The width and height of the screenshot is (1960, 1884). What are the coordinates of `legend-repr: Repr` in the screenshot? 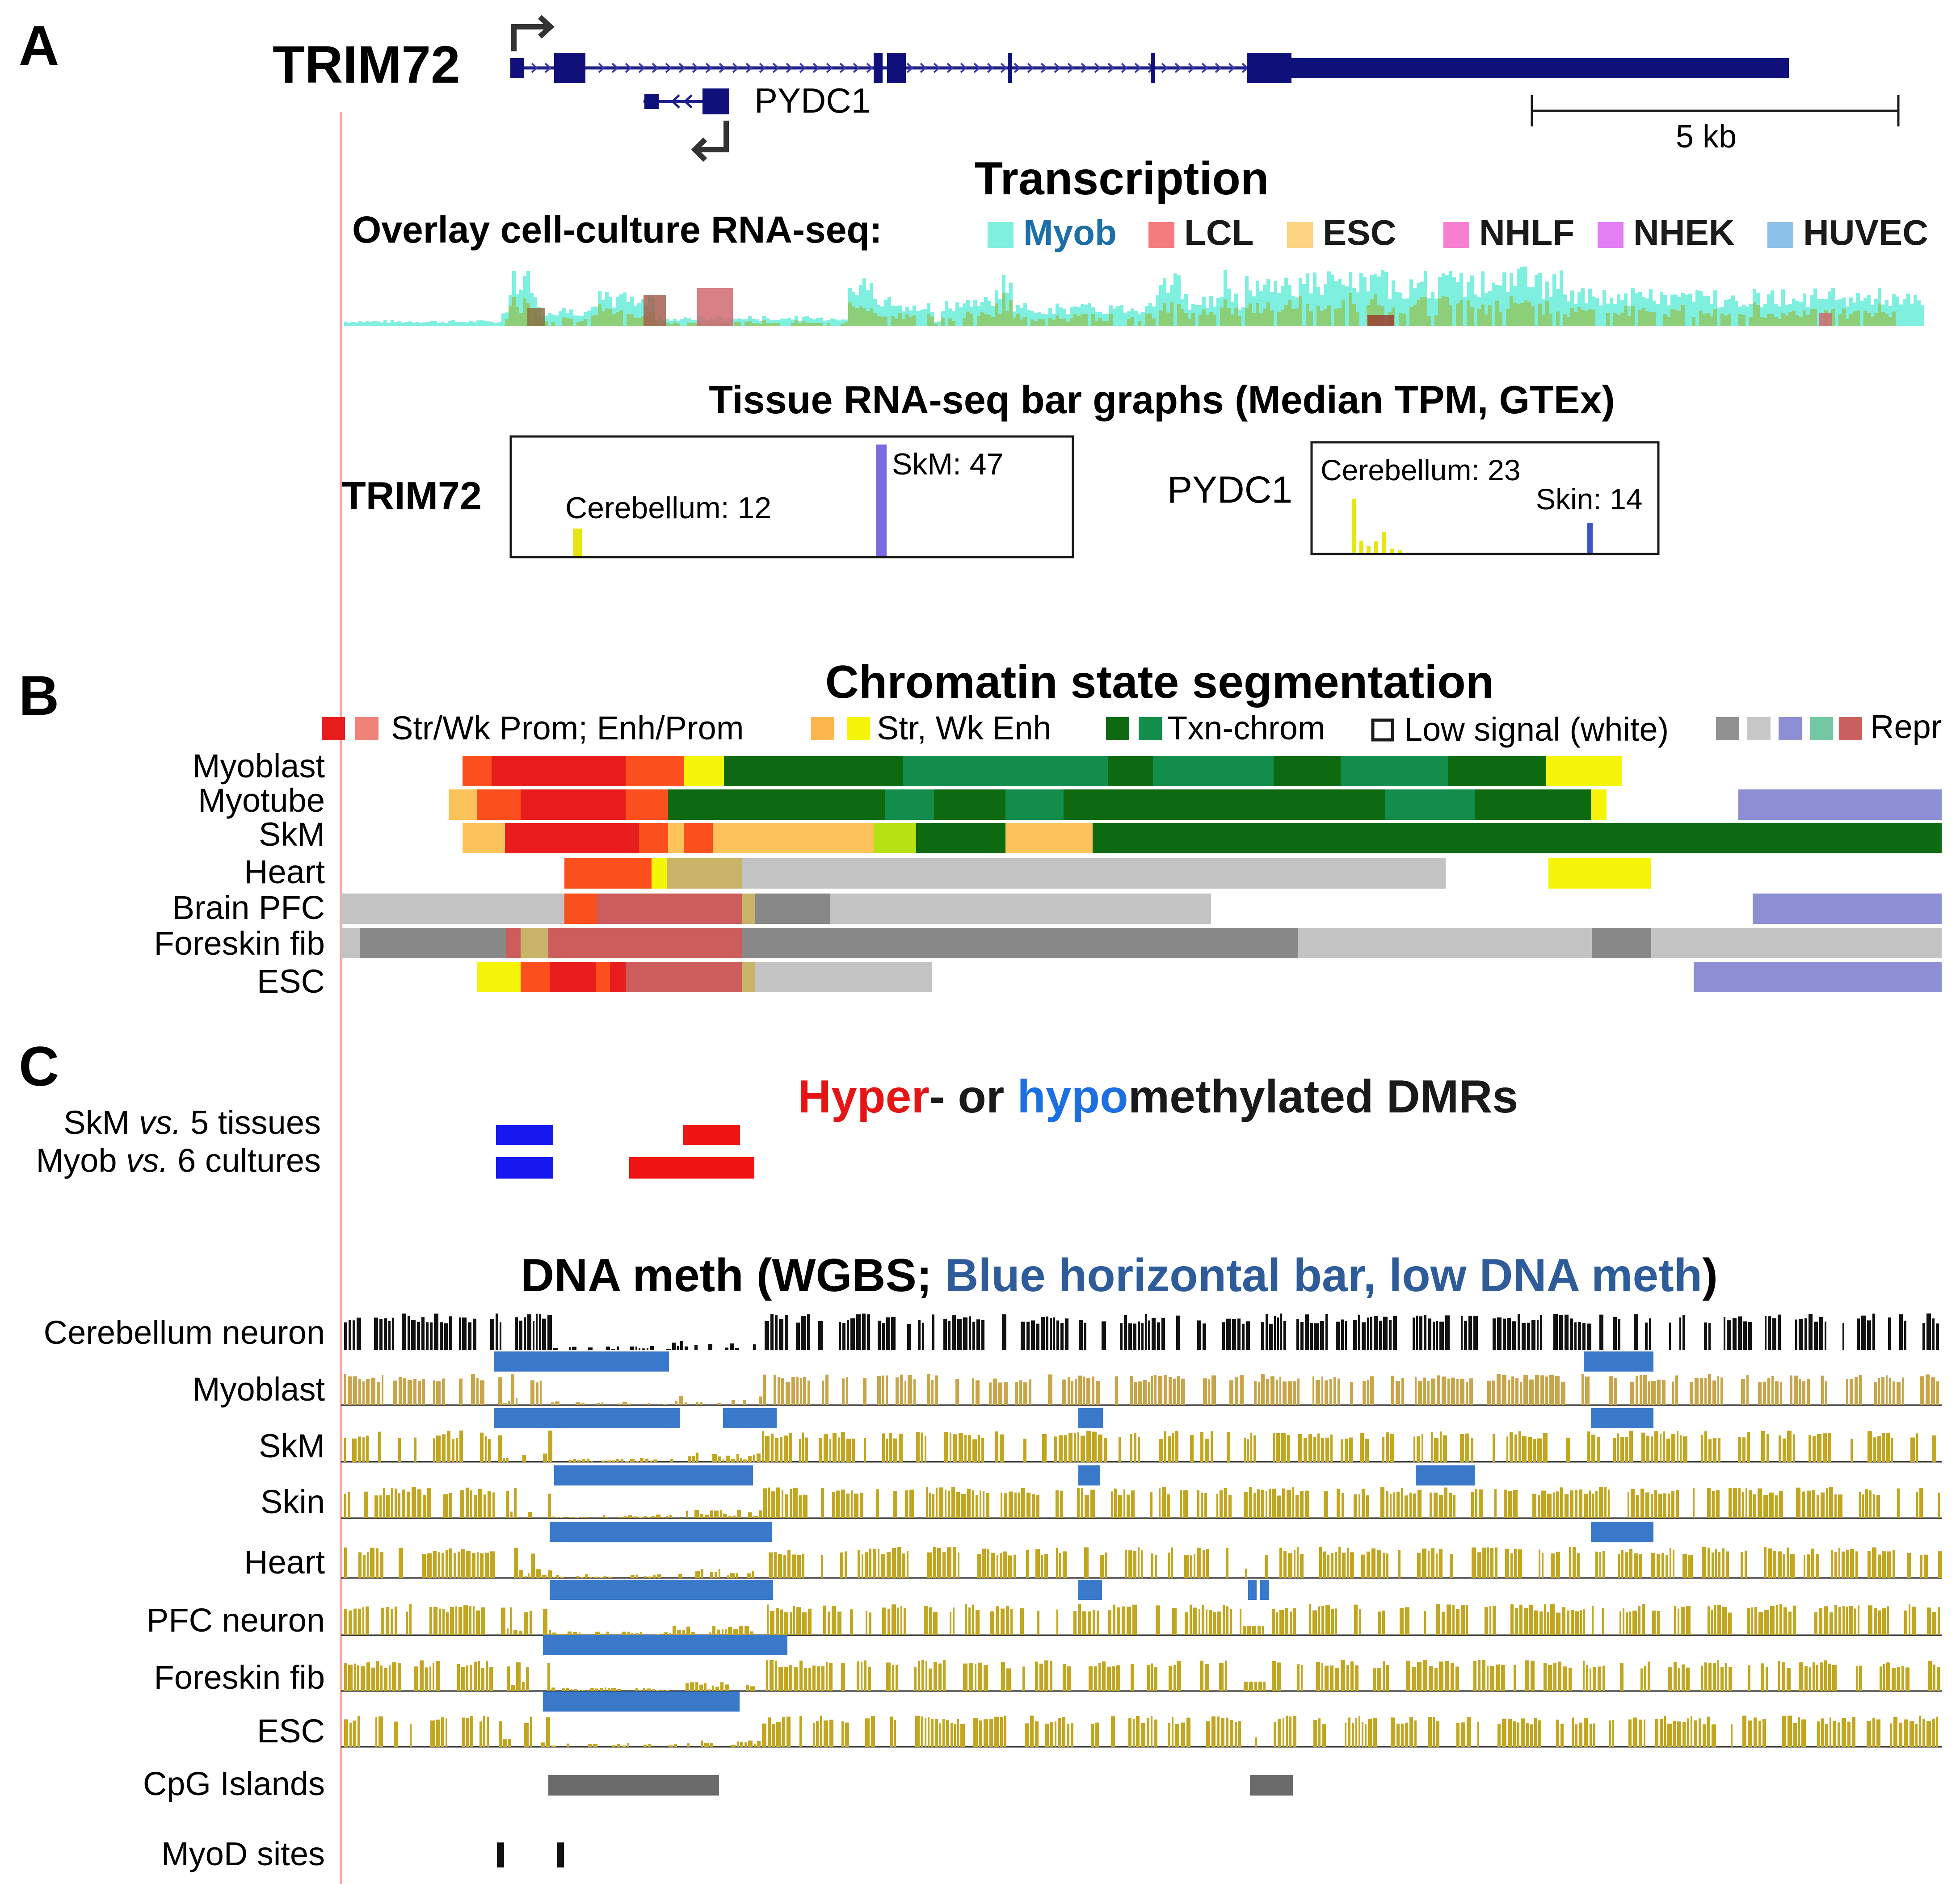 It's located at (1906, 726).